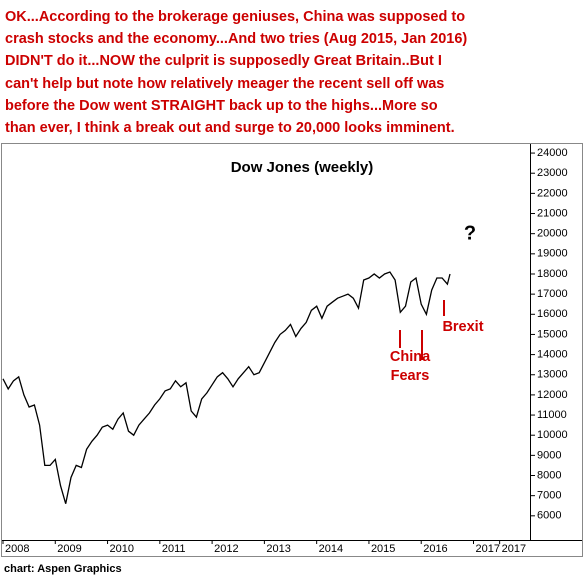 Image resolution: width=584 pixels, height=587 pixels. I want to click on x-tick-label: 2014, so click(331, 549).